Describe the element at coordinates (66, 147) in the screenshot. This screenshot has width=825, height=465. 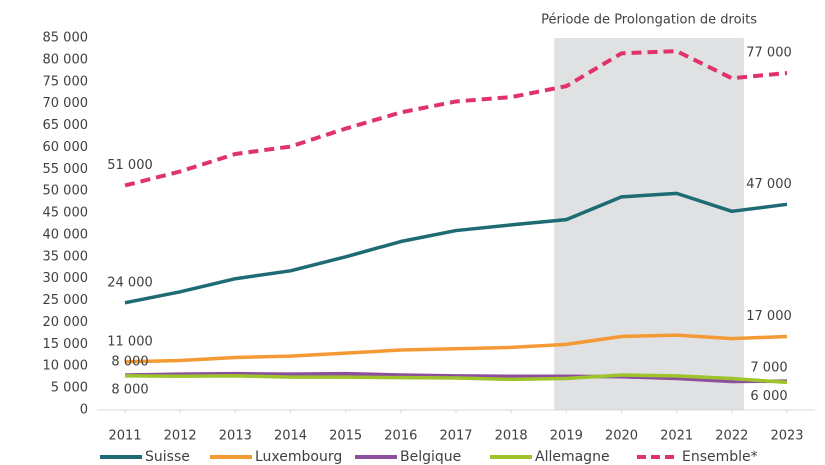
I see `y-tick-label: 60 000` at that location.